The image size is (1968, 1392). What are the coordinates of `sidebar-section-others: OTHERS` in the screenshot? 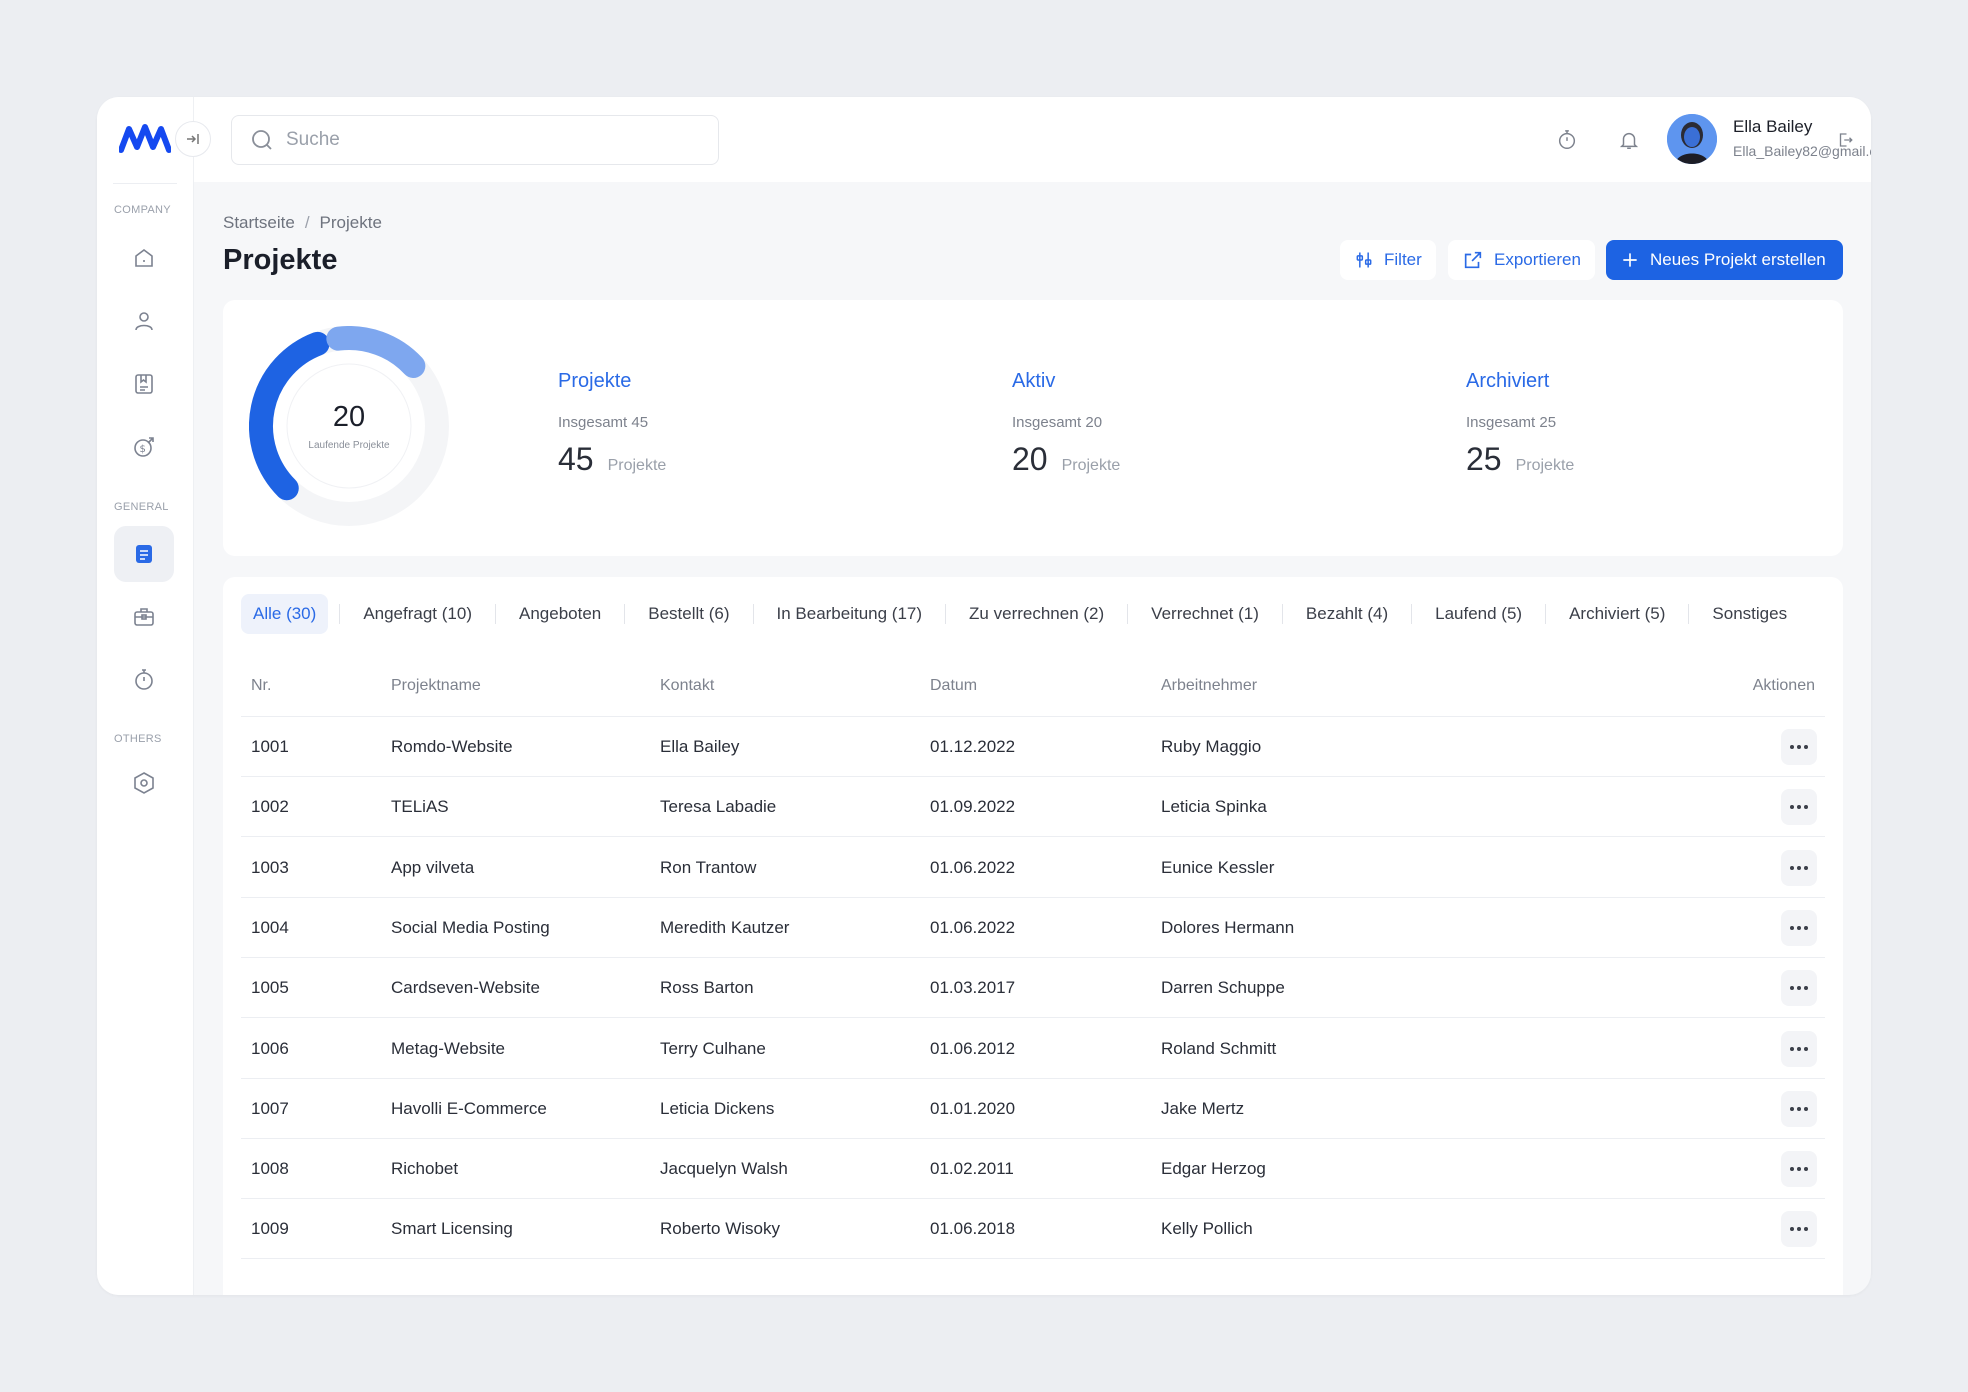 It's located at (138, 739).